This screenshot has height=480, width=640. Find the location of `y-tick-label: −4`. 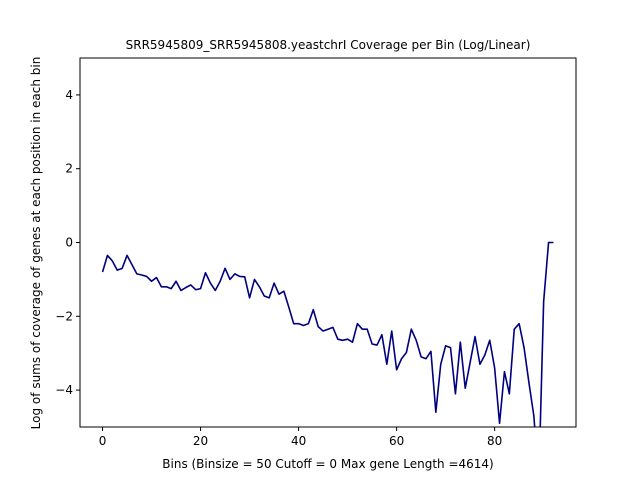

y-tick-label: −4 is located at coordinates (64, 390).